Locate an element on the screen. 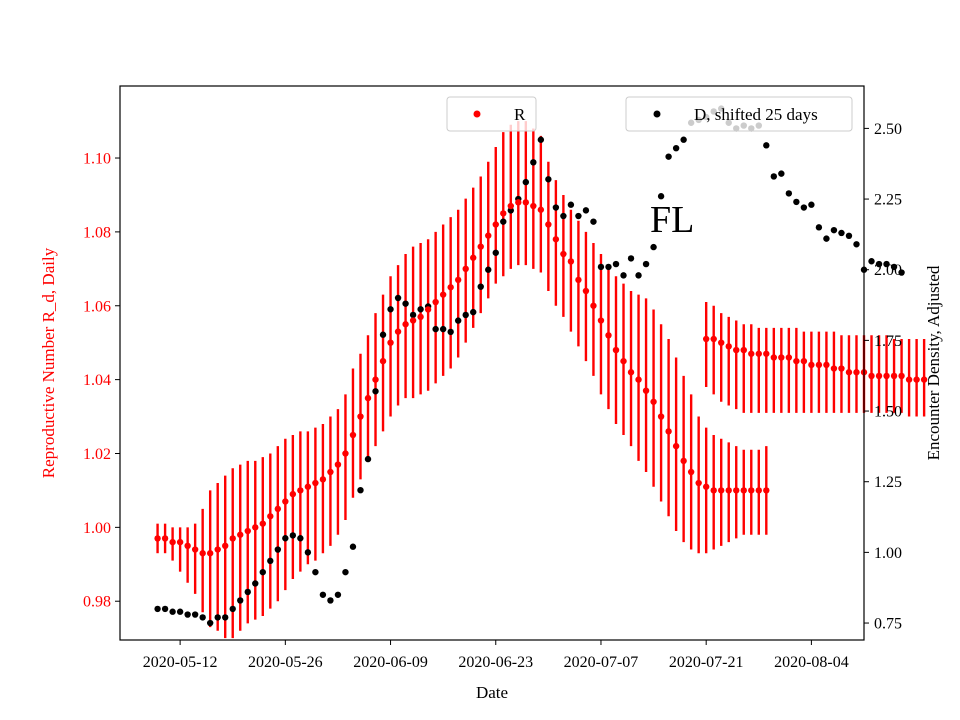  right-tick-label: 1.75 is located at coordinates (888, 341).